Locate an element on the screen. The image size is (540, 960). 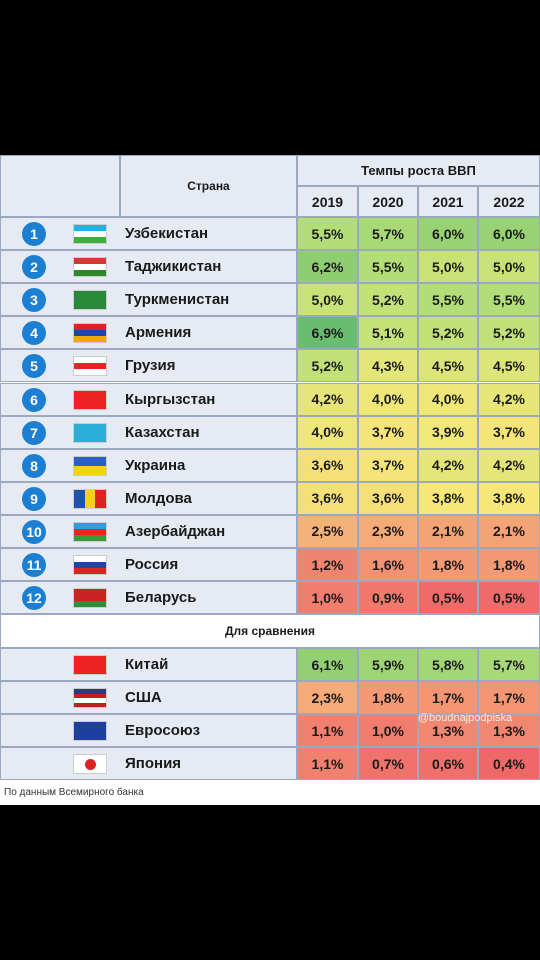
header-year: 2020 is located at coordinates (388, 201).